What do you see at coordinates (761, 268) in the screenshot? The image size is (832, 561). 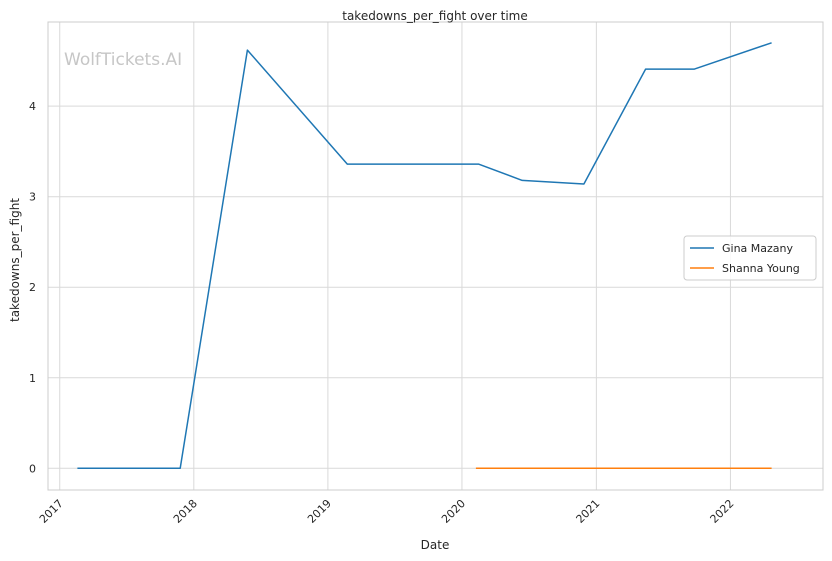 I see `legend-label-shanna-young: Shanna Young` at bounding box center [761, 268].